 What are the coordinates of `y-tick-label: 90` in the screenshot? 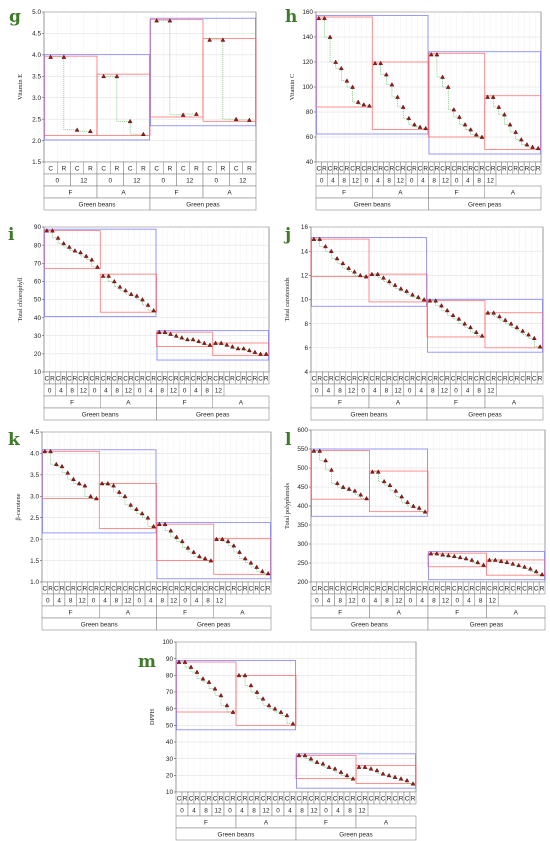 It's located at (170, 659).